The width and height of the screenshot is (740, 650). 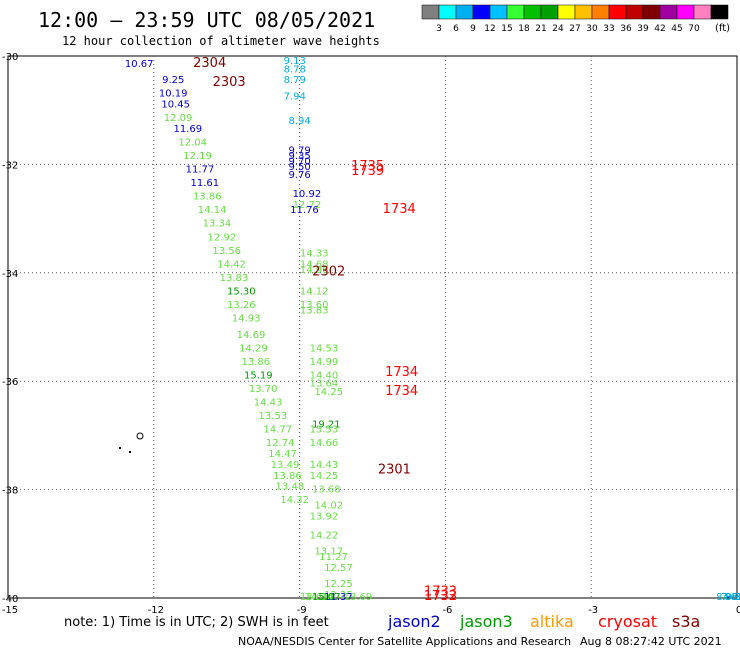 I want to click on pass-time-label: 2302, so click(x=328, y=272).